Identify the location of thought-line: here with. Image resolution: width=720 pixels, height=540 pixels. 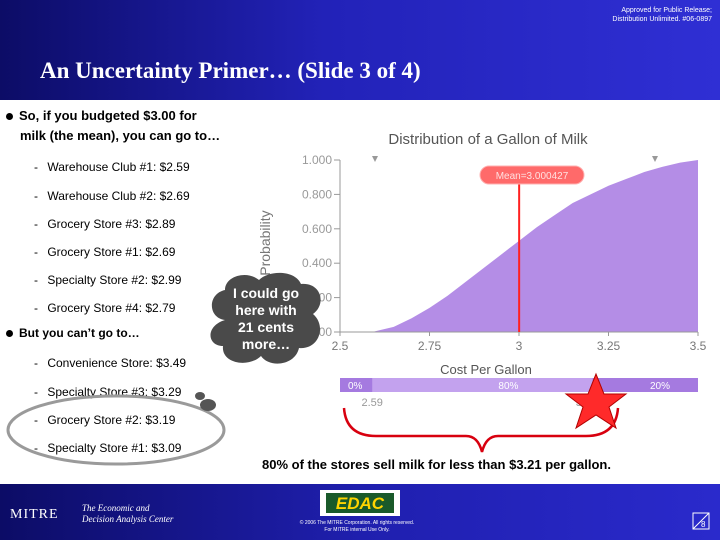
(266, 310).